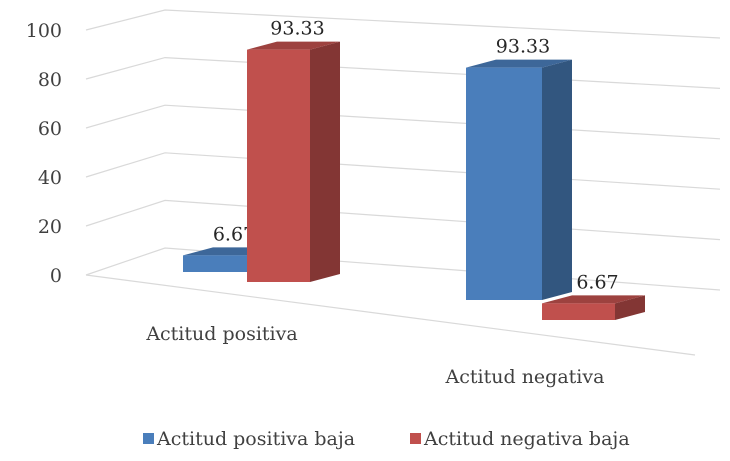 The height and width of the screenshot is (461, 730). Describe the element at coordinates (221, 334) in the screenshot. I see `x-tick-label: Actitud positiva` at that location.